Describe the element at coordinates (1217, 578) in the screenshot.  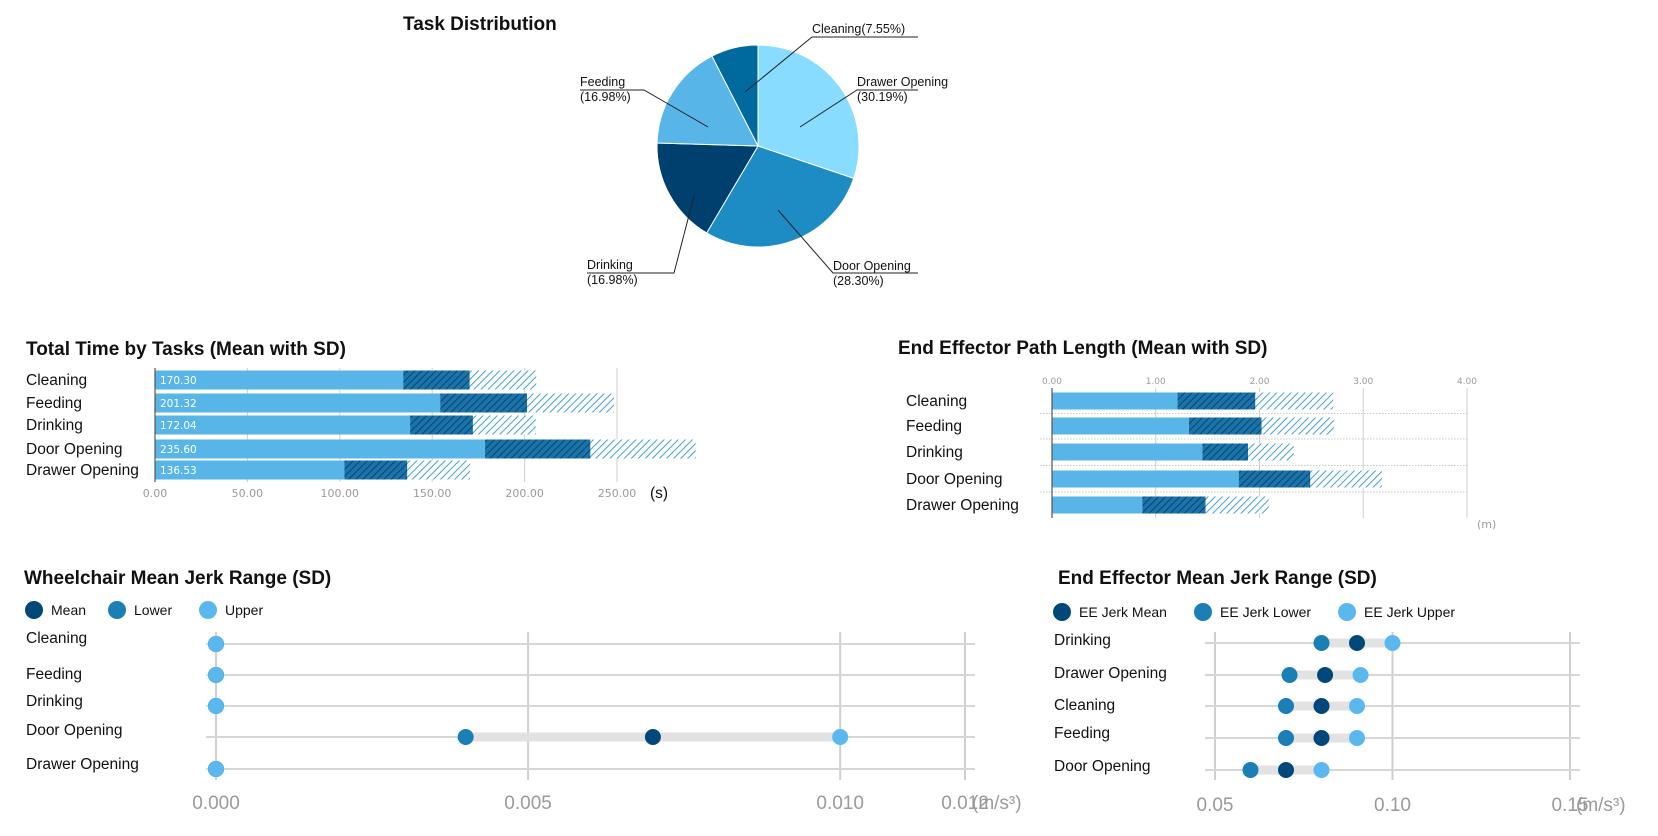
I see `ee-jerk-chart-title: End Effector Mean Jerk Range (SD)` at that location.